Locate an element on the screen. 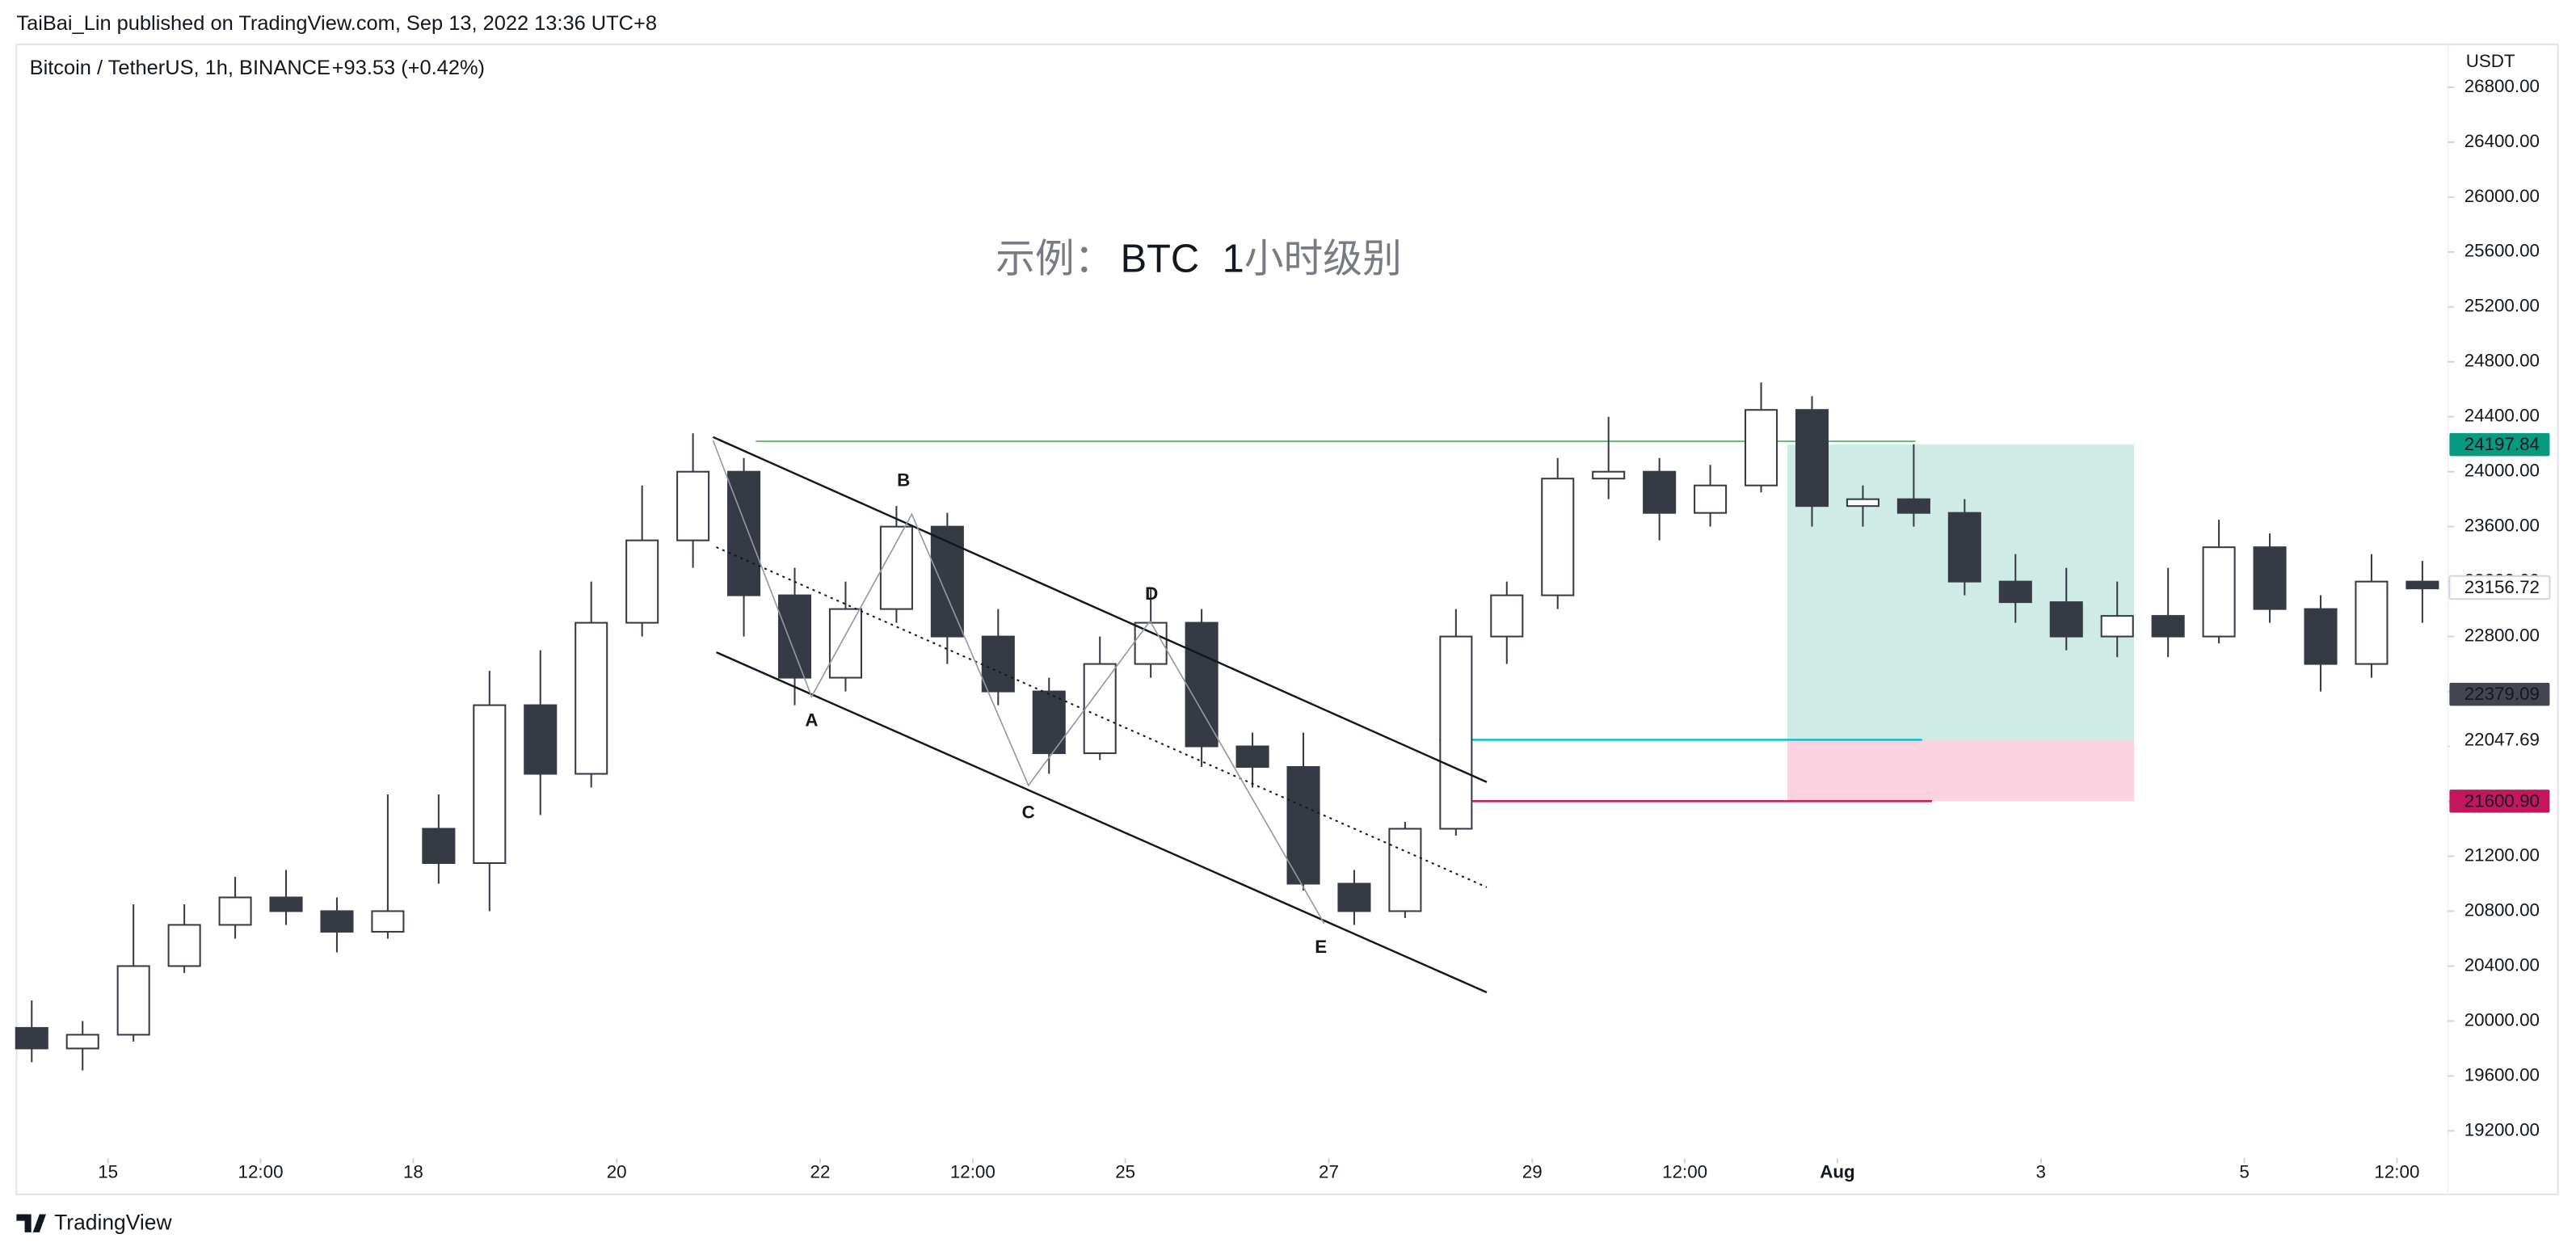  change: +93.53 (+0.42%) is located at coordinates (408, 68).